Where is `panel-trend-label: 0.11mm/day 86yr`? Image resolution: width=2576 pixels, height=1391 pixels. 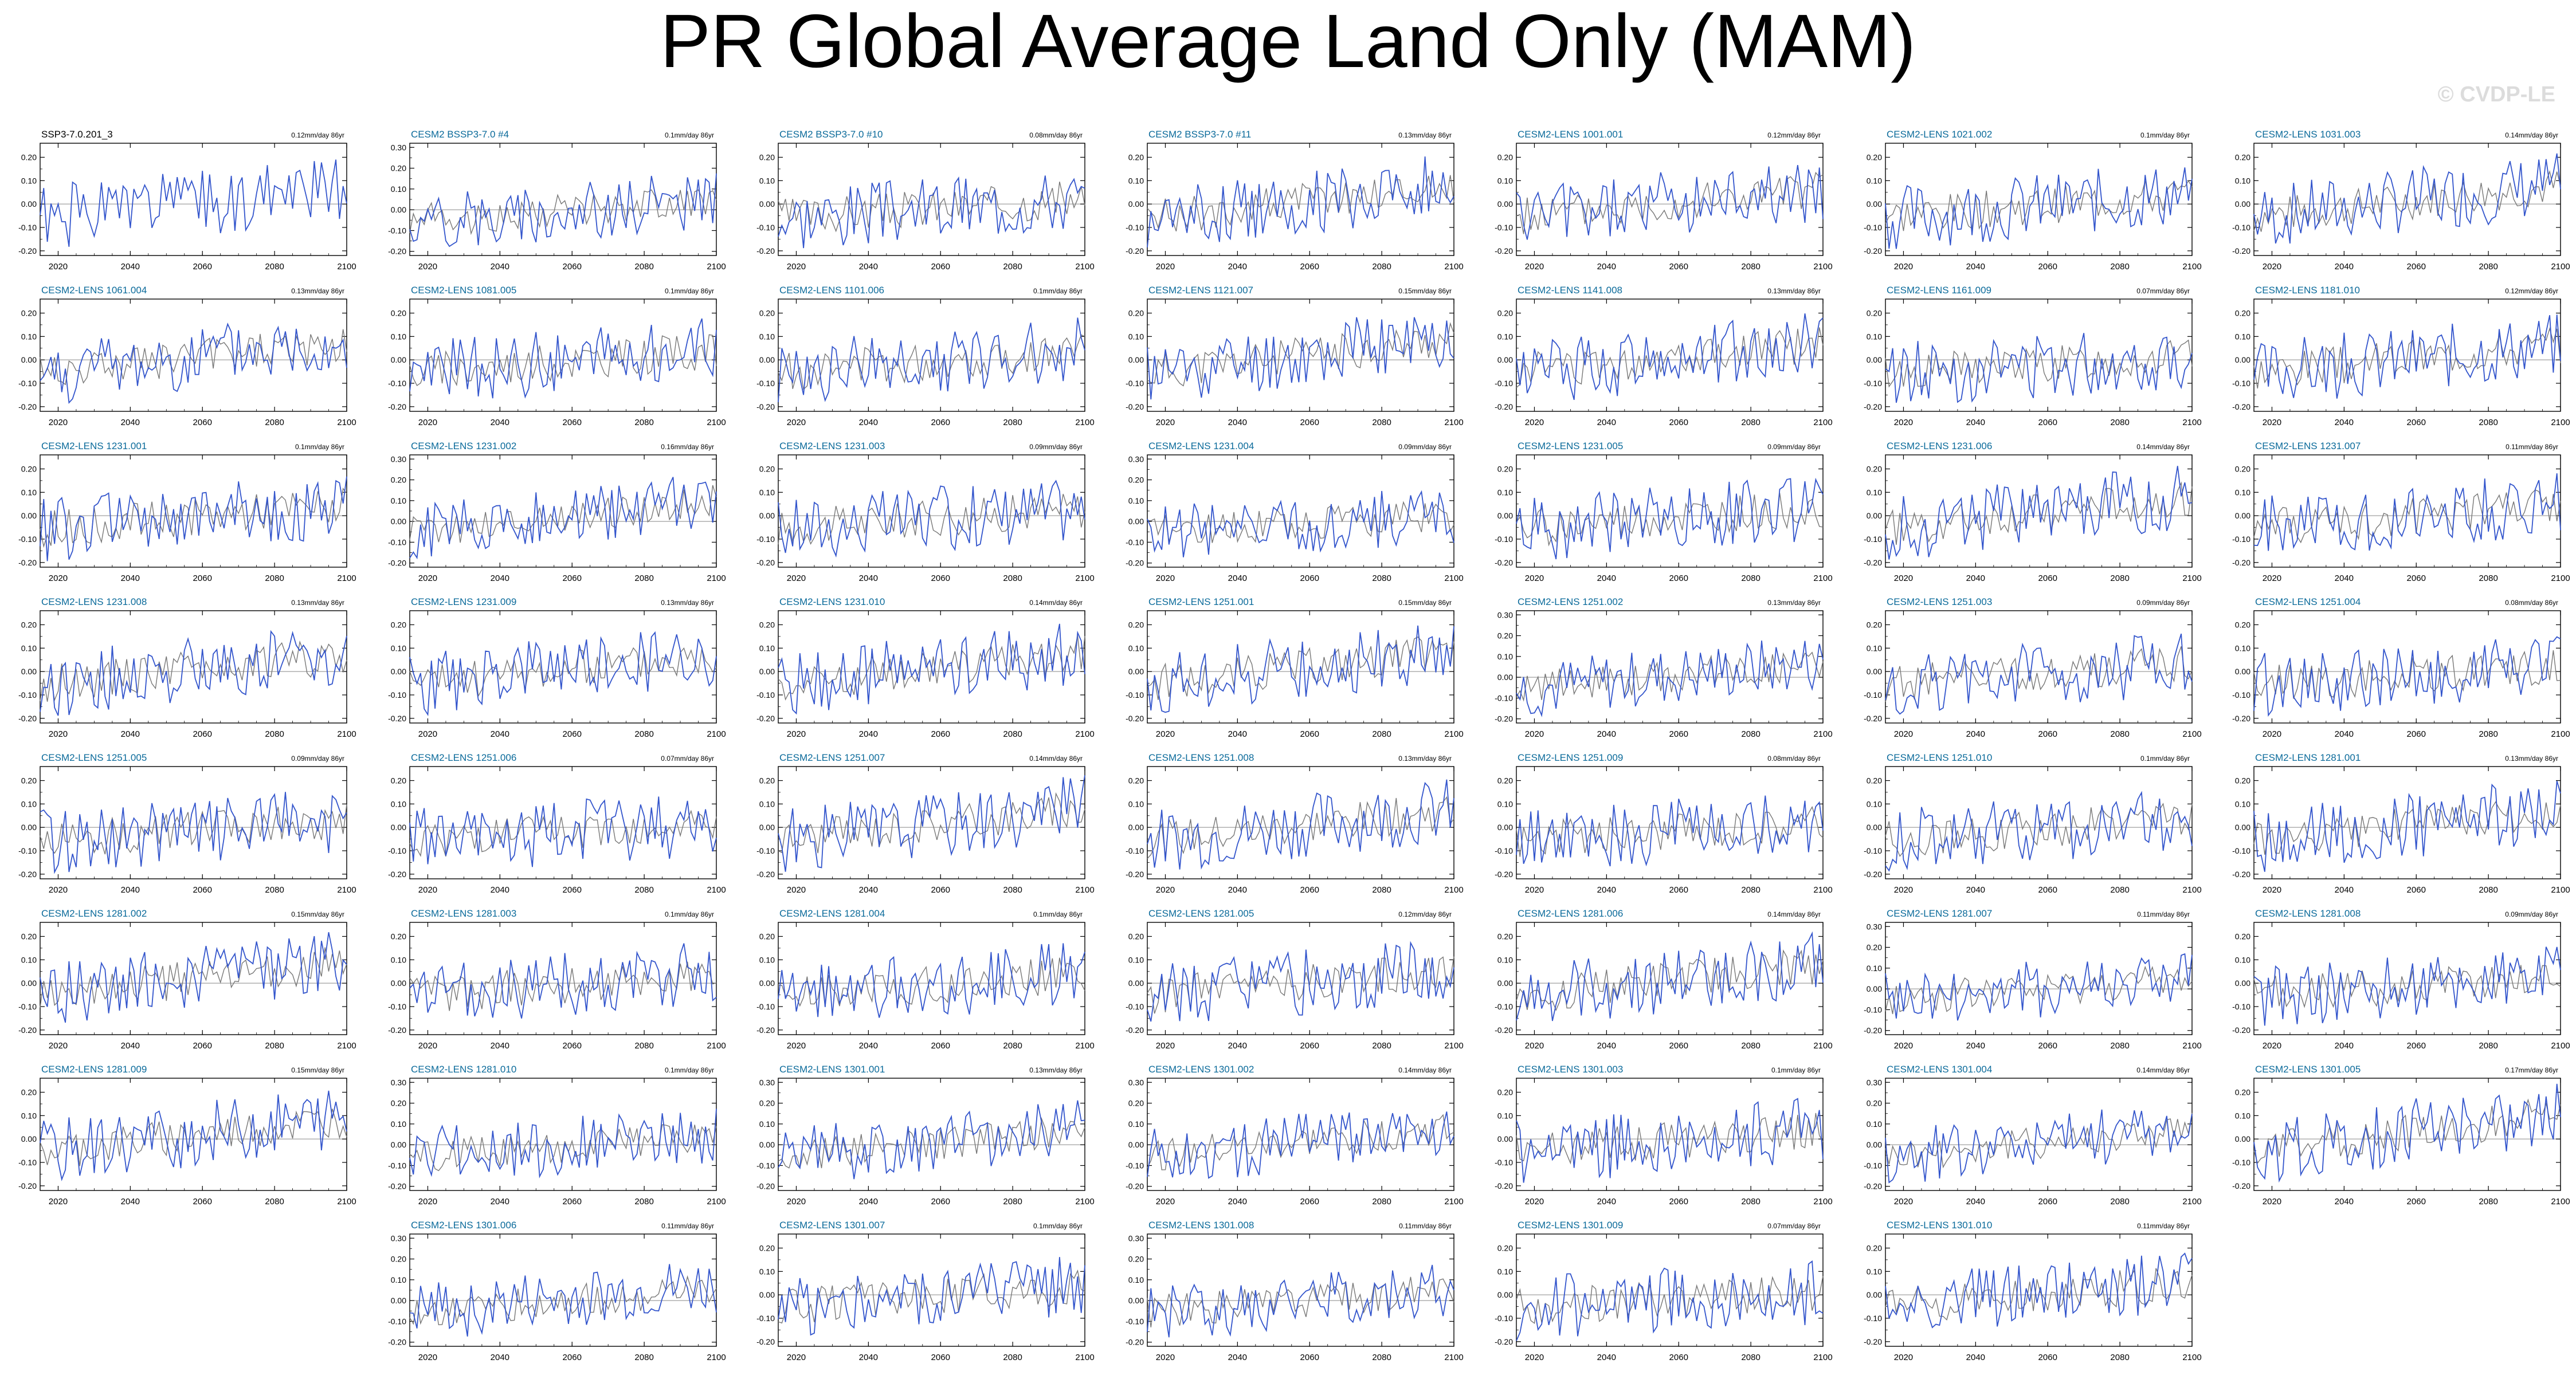
panel-trend-label: 0.11mm/day 86yr is located at coordinates (687, 1226).